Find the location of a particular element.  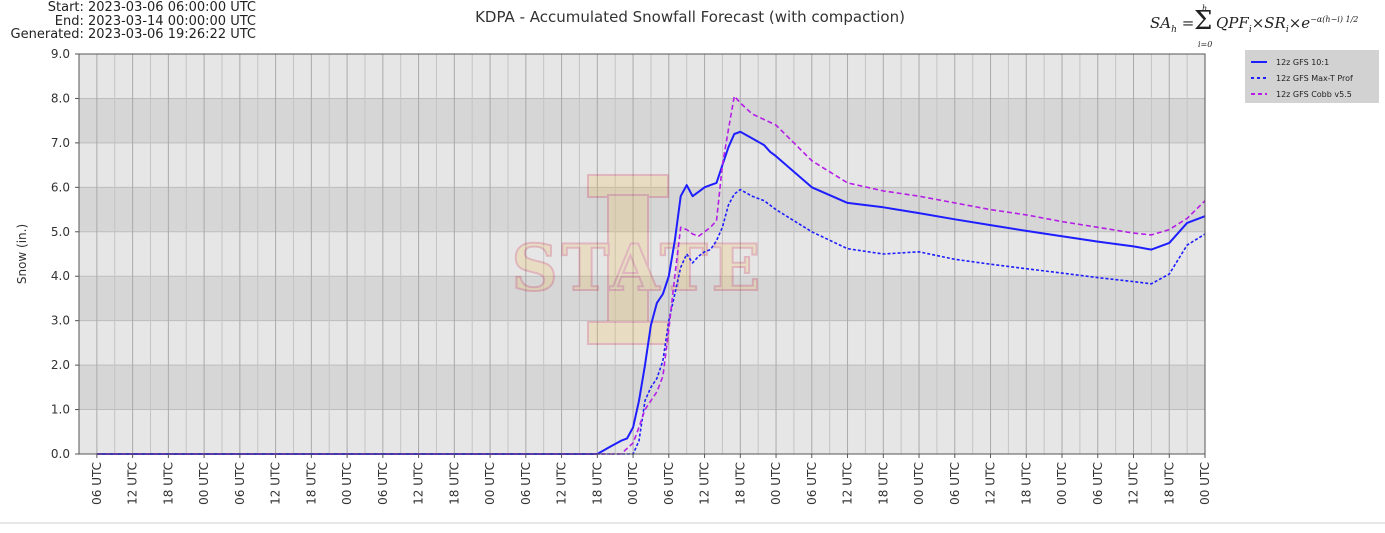

start-time: Start: 2023-03-06 06:00:00 UTC is located at coordinates (152, 7).